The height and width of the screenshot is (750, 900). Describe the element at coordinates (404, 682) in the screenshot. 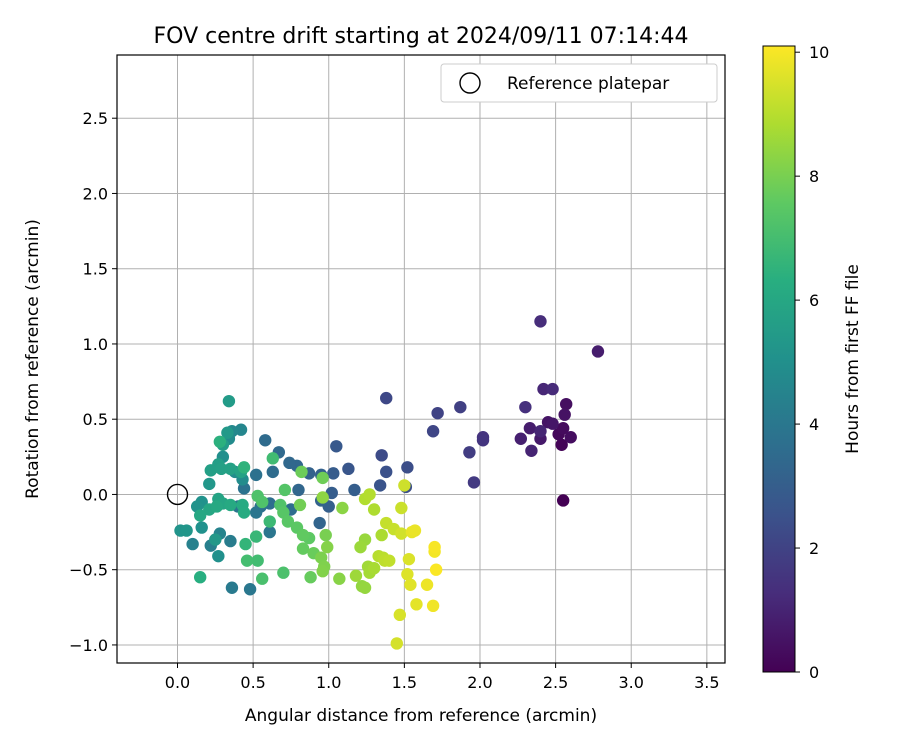

I see `x-tick-label: 1.5` at that location.